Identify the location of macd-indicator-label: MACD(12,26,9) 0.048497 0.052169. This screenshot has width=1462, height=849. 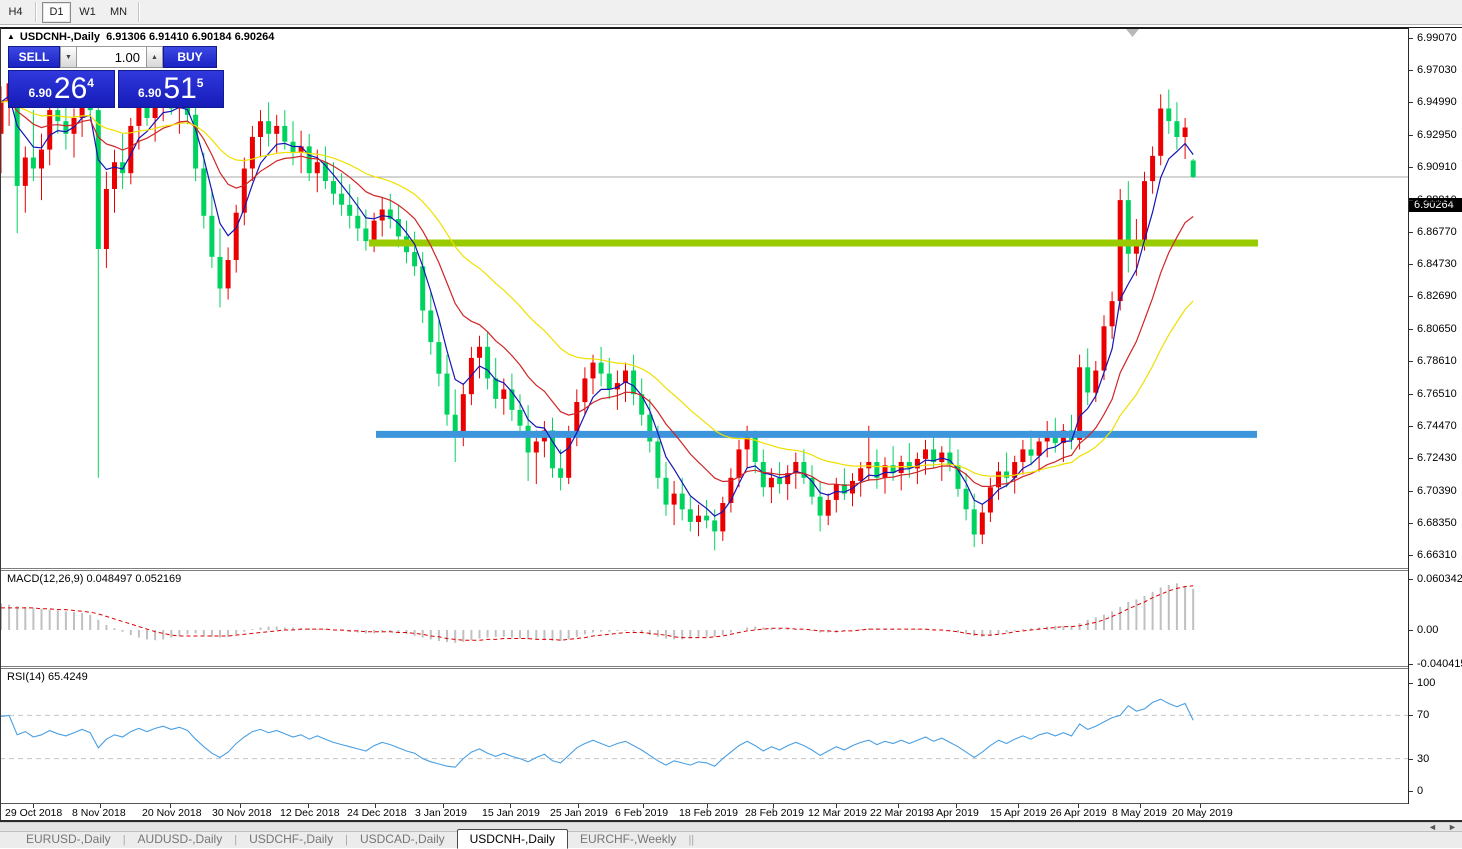
(94, 579).